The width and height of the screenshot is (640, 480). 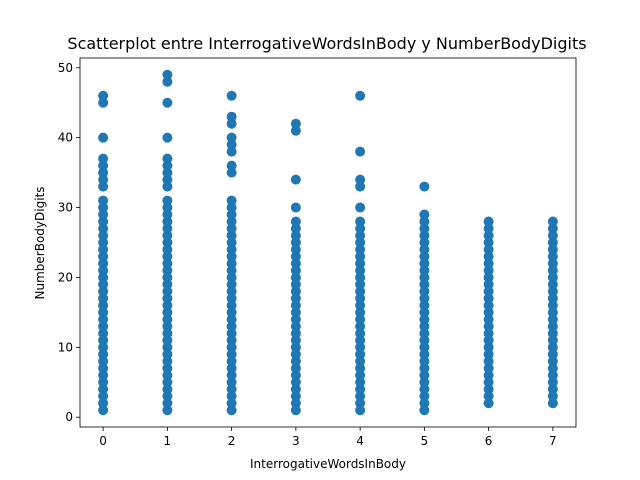 What do you see at coordinates (296, 441) in the screenshot?
I see `x-tick-label: 3` at bounding box center [296, 441].